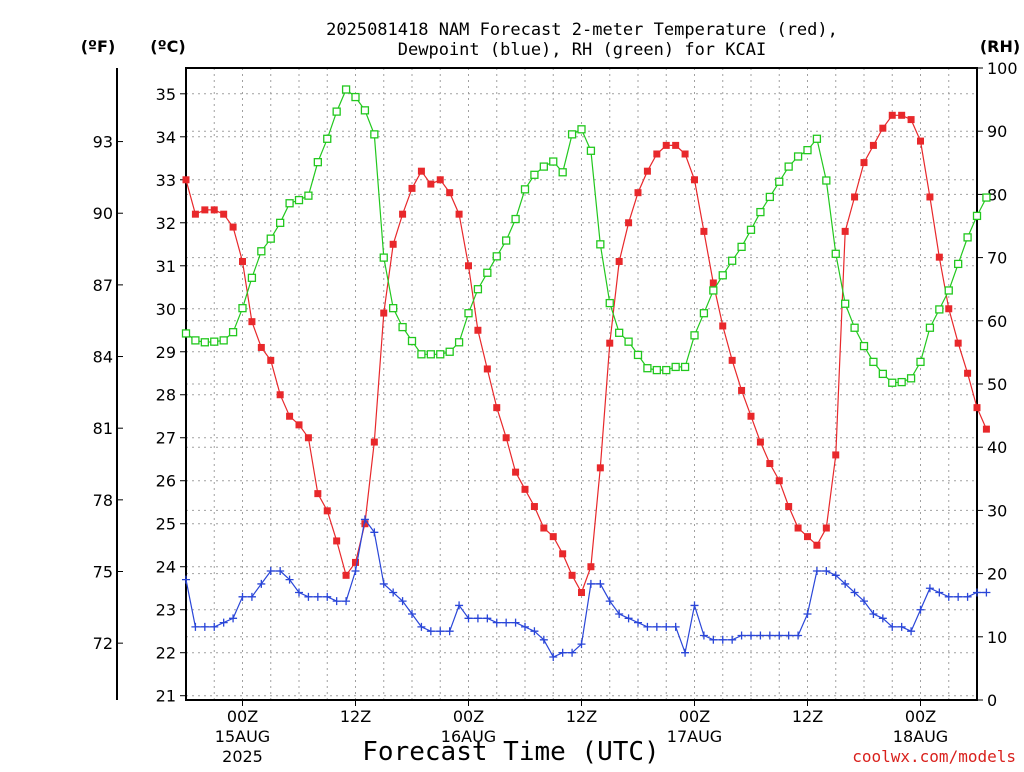 This screenshot has width=1024, height=772. I want to click on celsius-unit-label: (ºC), so click(167, 46).